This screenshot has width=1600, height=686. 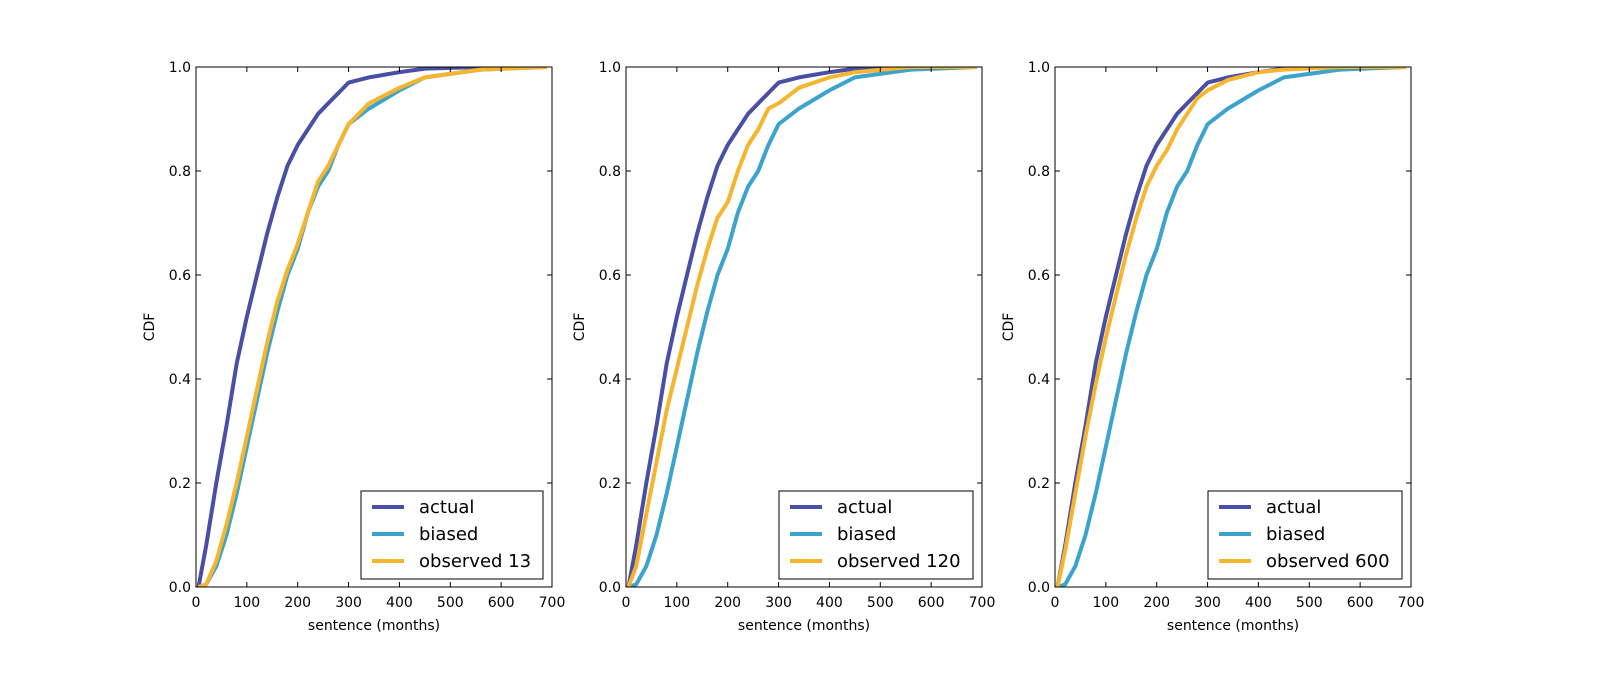 I want to click on legend: actual biased observed 120, so click(x=876, y=535).